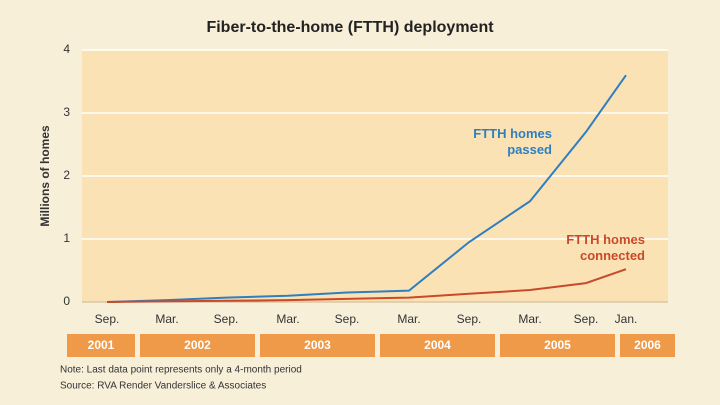 Image resolution: width=720 pixels, height=405 pixels. Describe the element at coordinates (66, 112) in the screenshot. I see `y-tick-label: 3` at that location.